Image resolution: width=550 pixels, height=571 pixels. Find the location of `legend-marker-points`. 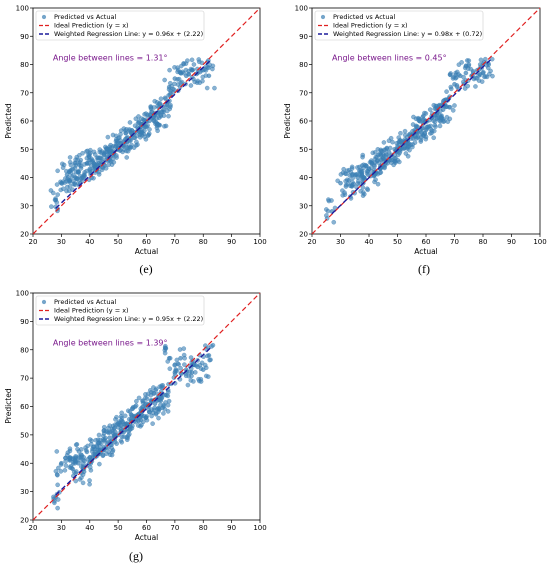

legend-marker-points is located at coordinates (323, 17).